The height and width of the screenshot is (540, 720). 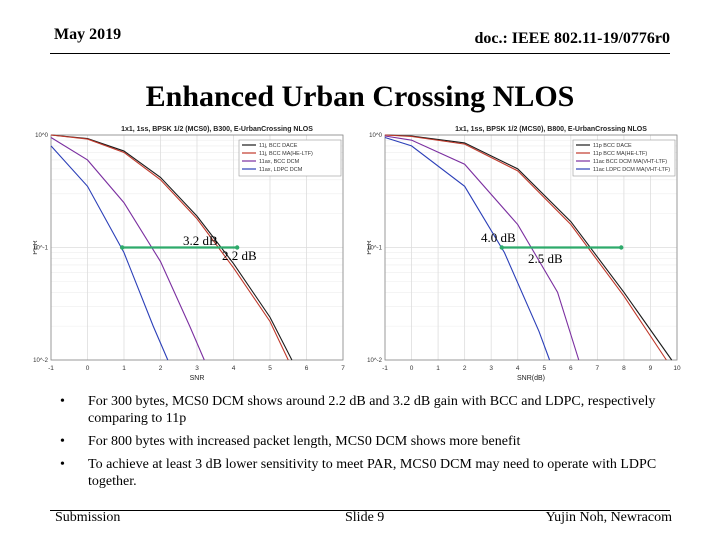 I want to click on header-date: May 2019, so click(x=88, y=34).